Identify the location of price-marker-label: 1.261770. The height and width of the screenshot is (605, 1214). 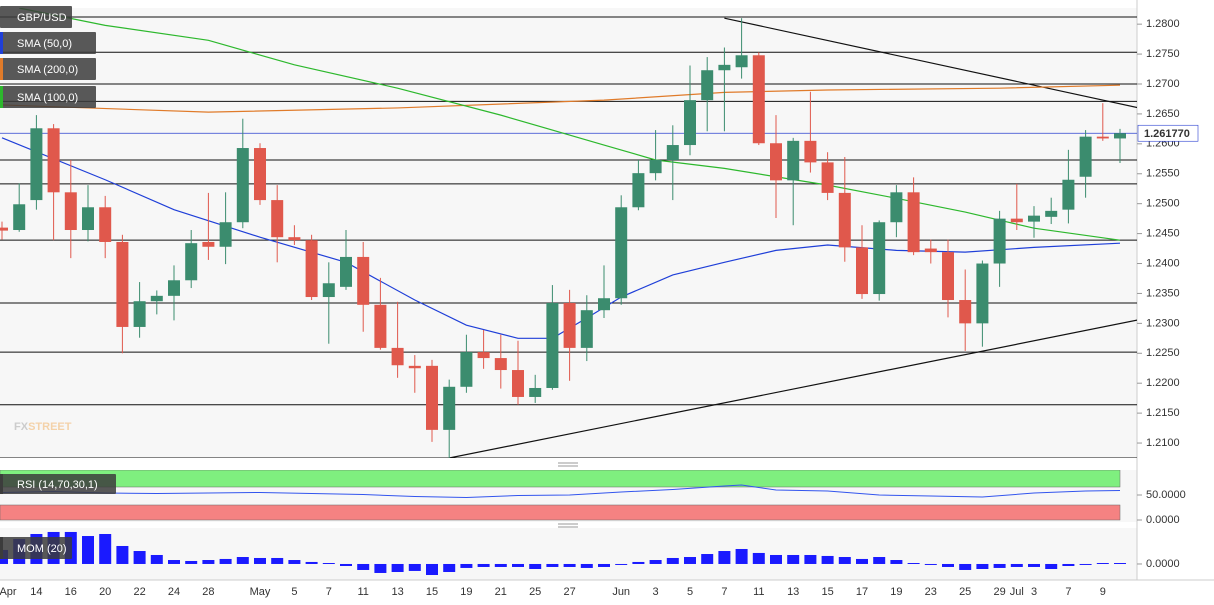
(1167, 134).